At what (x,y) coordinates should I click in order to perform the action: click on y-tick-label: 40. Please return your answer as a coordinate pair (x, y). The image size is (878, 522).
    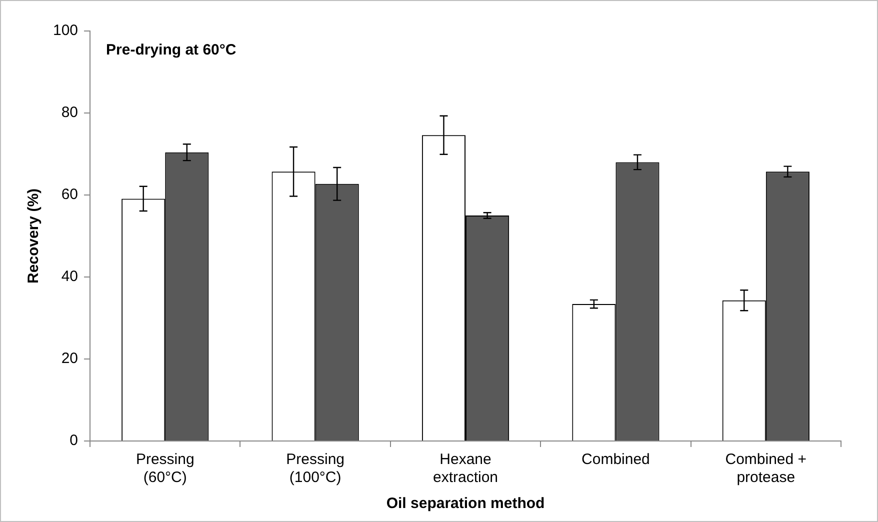
    Looking at the image, I should click on (69, 277).